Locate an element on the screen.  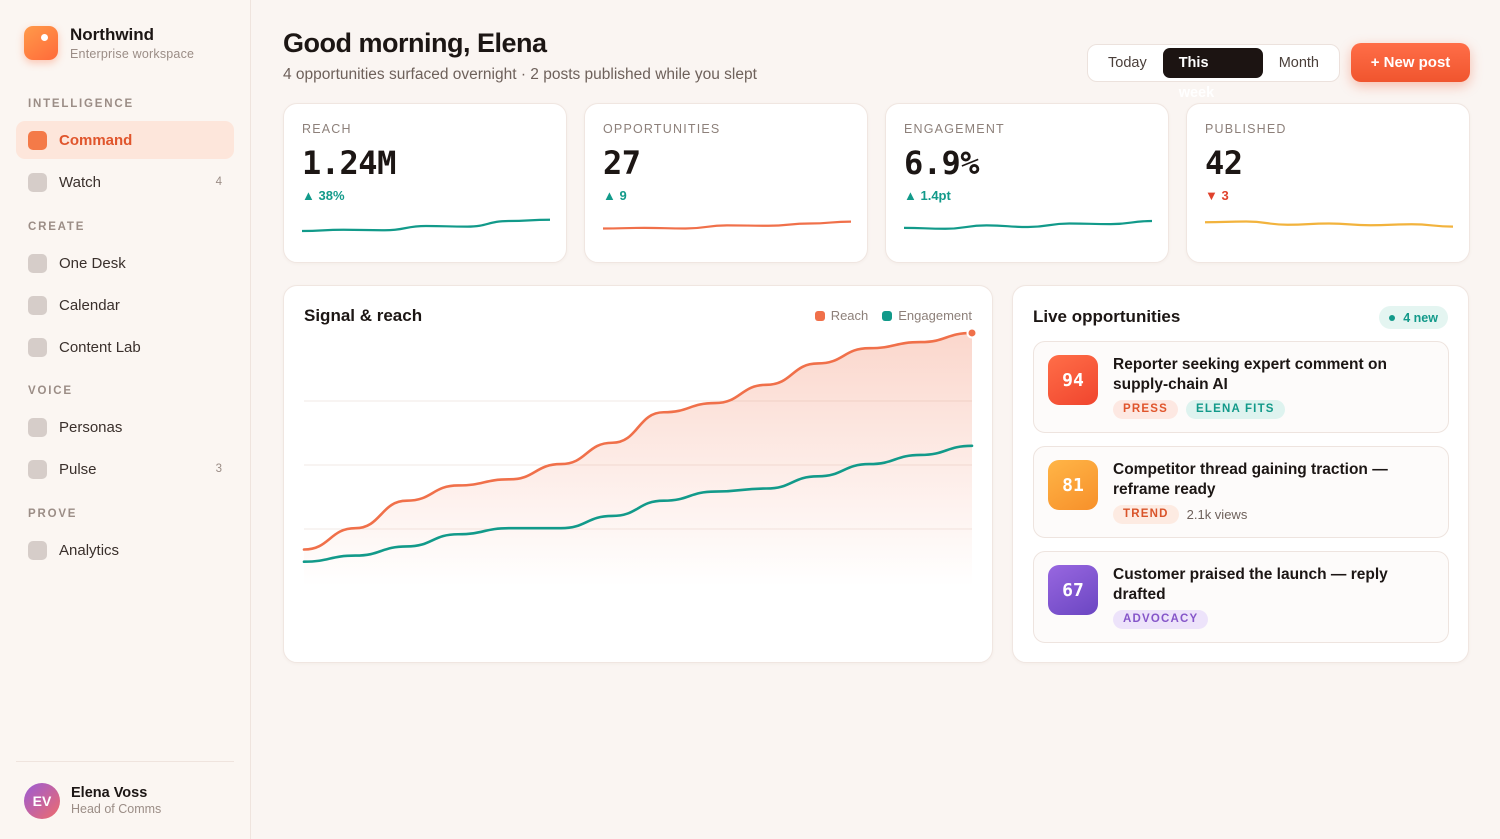
sidebar-item-analytics: Analytics is located at coordinates (125, 550).